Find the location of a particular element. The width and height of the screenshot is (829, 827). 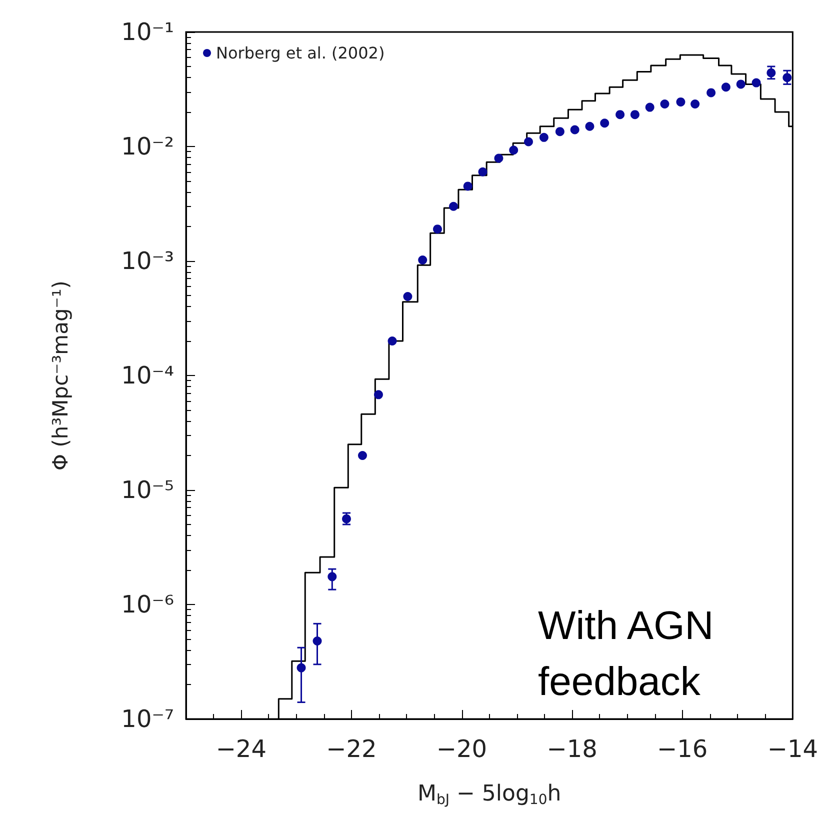

y-tick-label: 10⁻⁵ is located at coordinates (147, 490).